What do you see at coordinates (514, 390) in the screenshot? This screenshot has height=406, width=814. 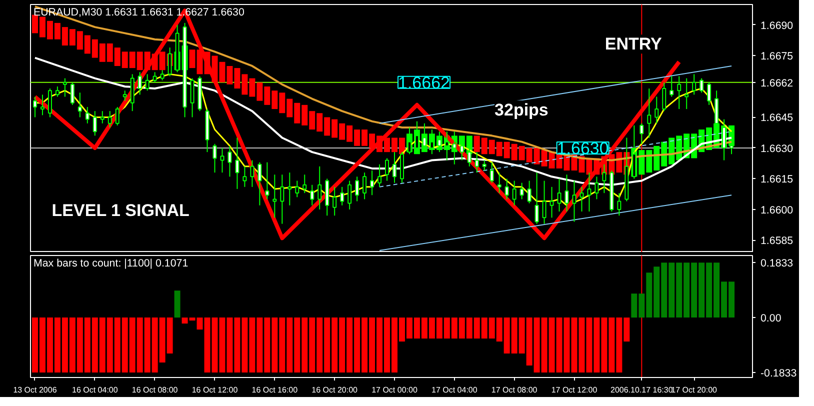 I see `x-tick-label: 17 Oct 08:00` at bounding box center [514, 390].